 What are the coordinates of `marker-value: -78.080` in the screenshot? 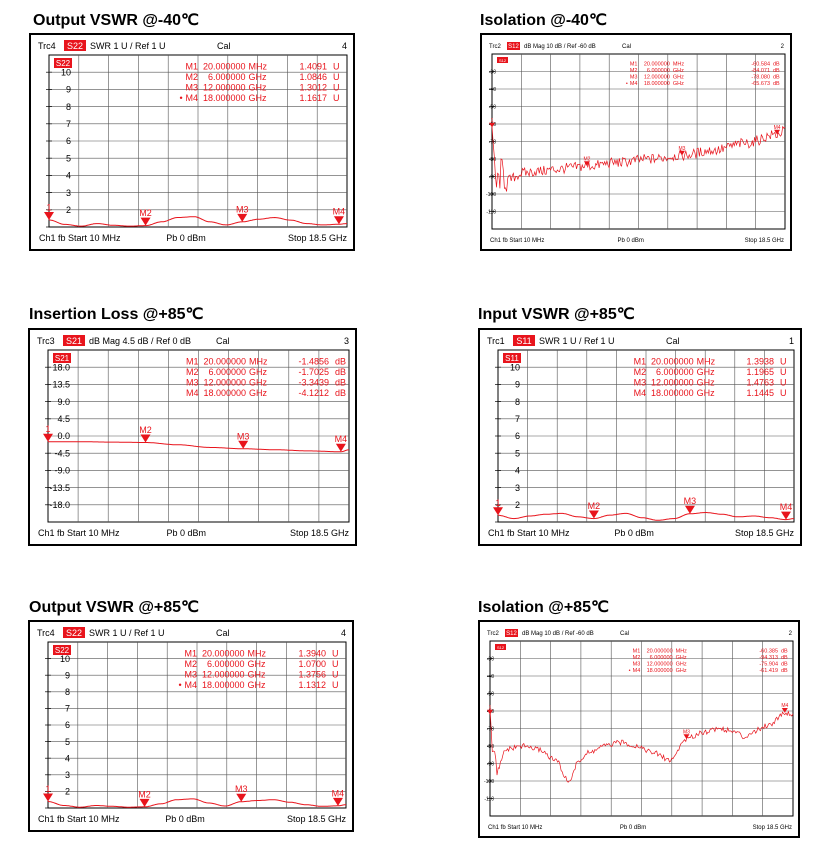 It's located at (760, 78).